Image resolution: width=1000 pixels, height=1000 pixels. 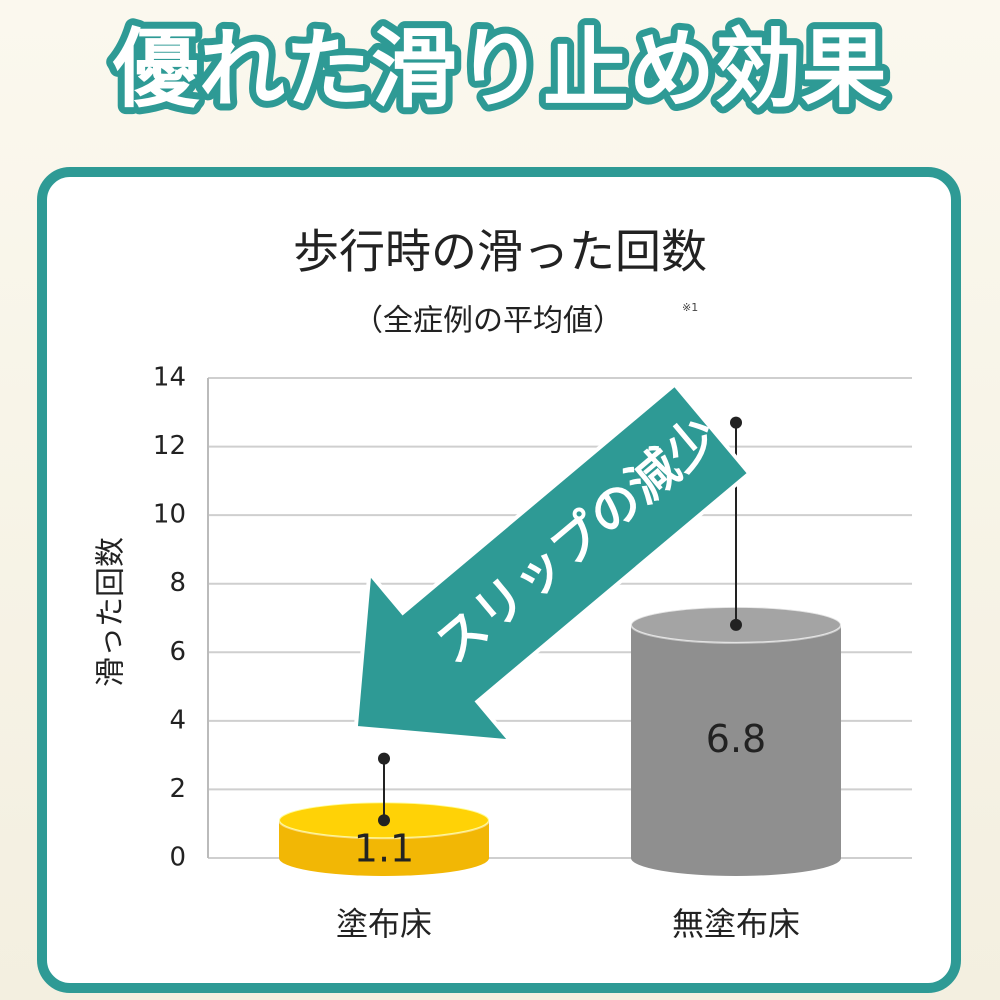 What do you see at coordinates (169, 378) in the screenshot?
I see `y-tick-label: 14` at bounding box center [169, 378].